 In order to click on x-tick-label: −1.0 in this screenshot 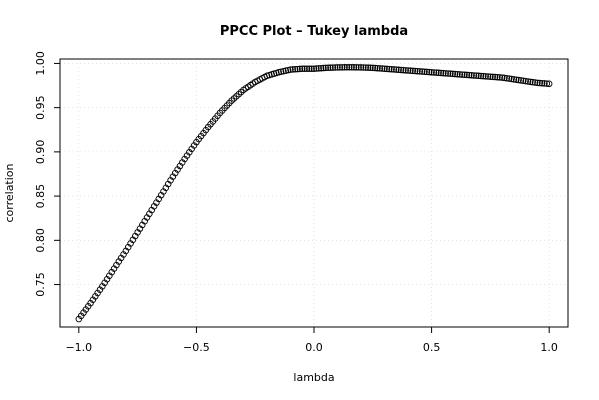, I will do `click(78, 347)`.